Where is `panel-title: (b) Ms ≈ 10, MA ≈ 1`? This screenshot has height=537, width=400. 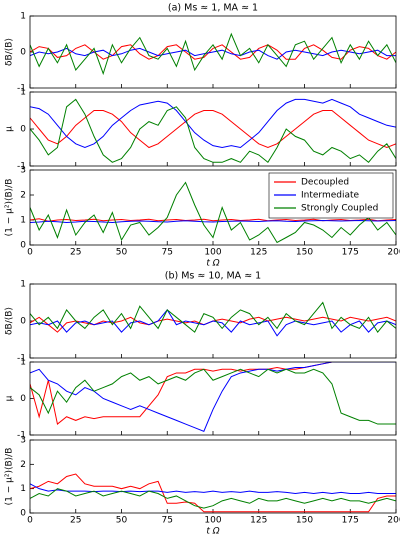
panel-title: (b) Ms ≈ 10, MA ≈ 1 is located at coordinates (213, 276).